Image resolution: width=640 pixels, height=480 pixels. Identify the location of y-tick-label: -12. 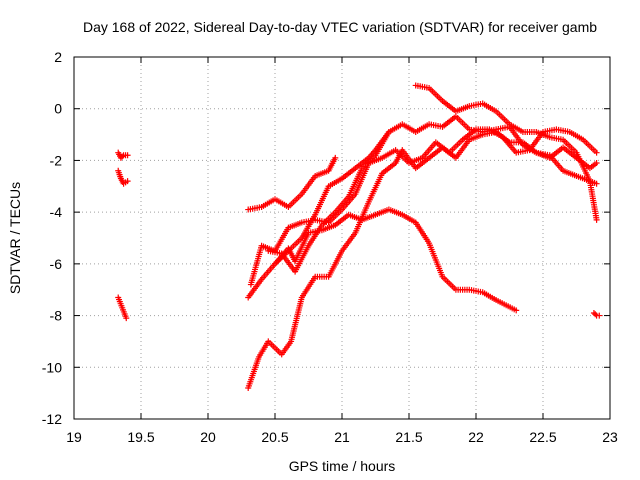
(52, 419).